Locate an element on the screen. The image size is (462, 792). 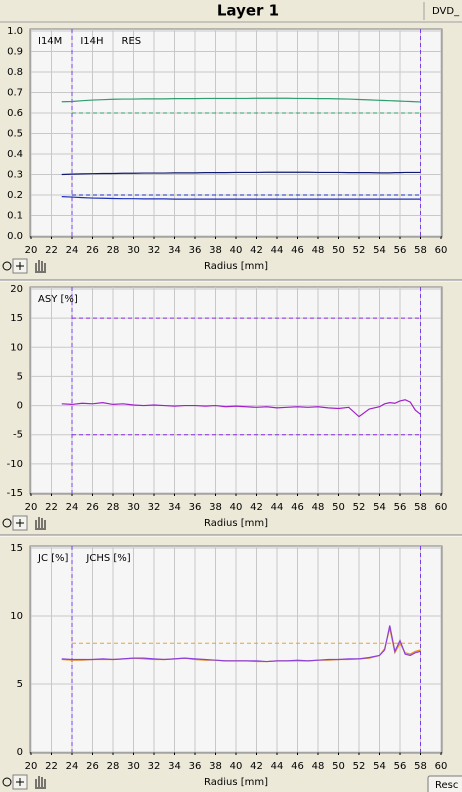
rescale-button-label: Resc is located at coordinates (446, 785).